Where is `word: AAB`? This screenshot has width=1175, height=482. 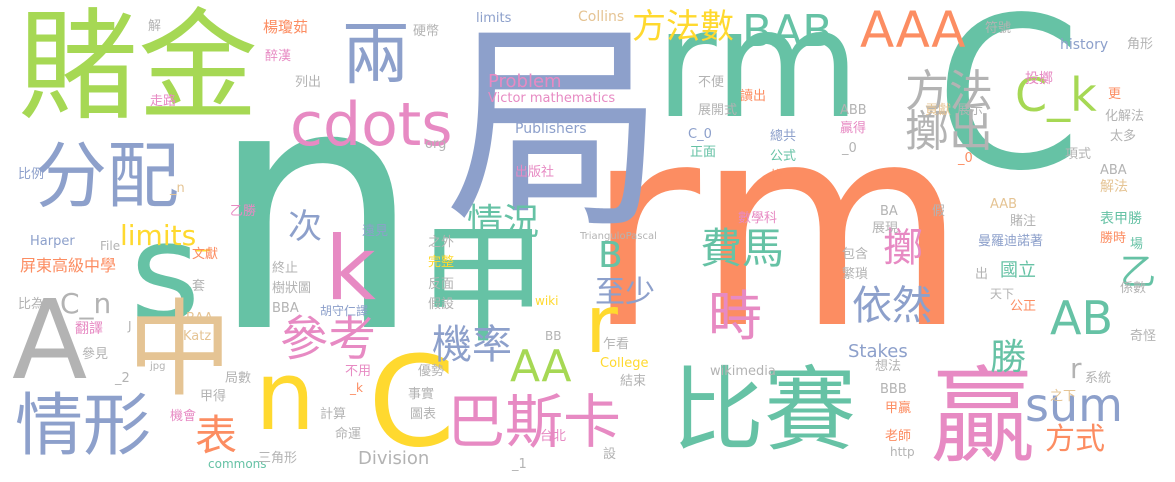 word: AAB is located at coordinates (1004, 204).